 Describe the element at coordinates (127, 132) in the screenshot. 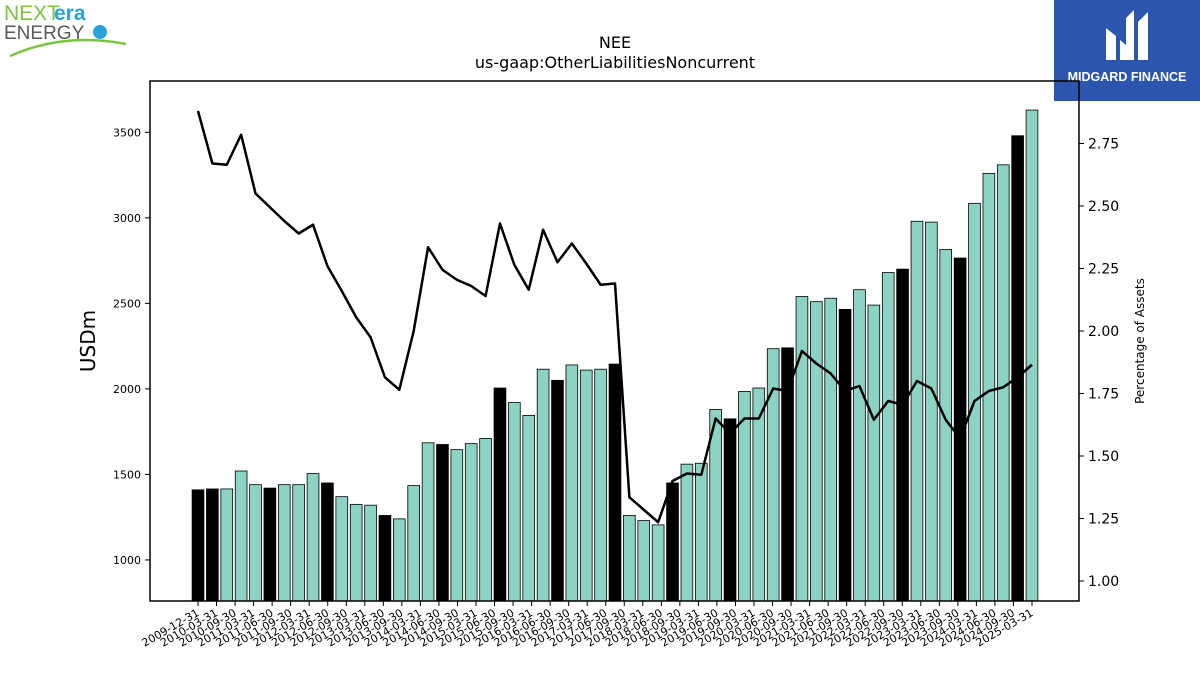

I see `y-tick-label: 3500` at that location.